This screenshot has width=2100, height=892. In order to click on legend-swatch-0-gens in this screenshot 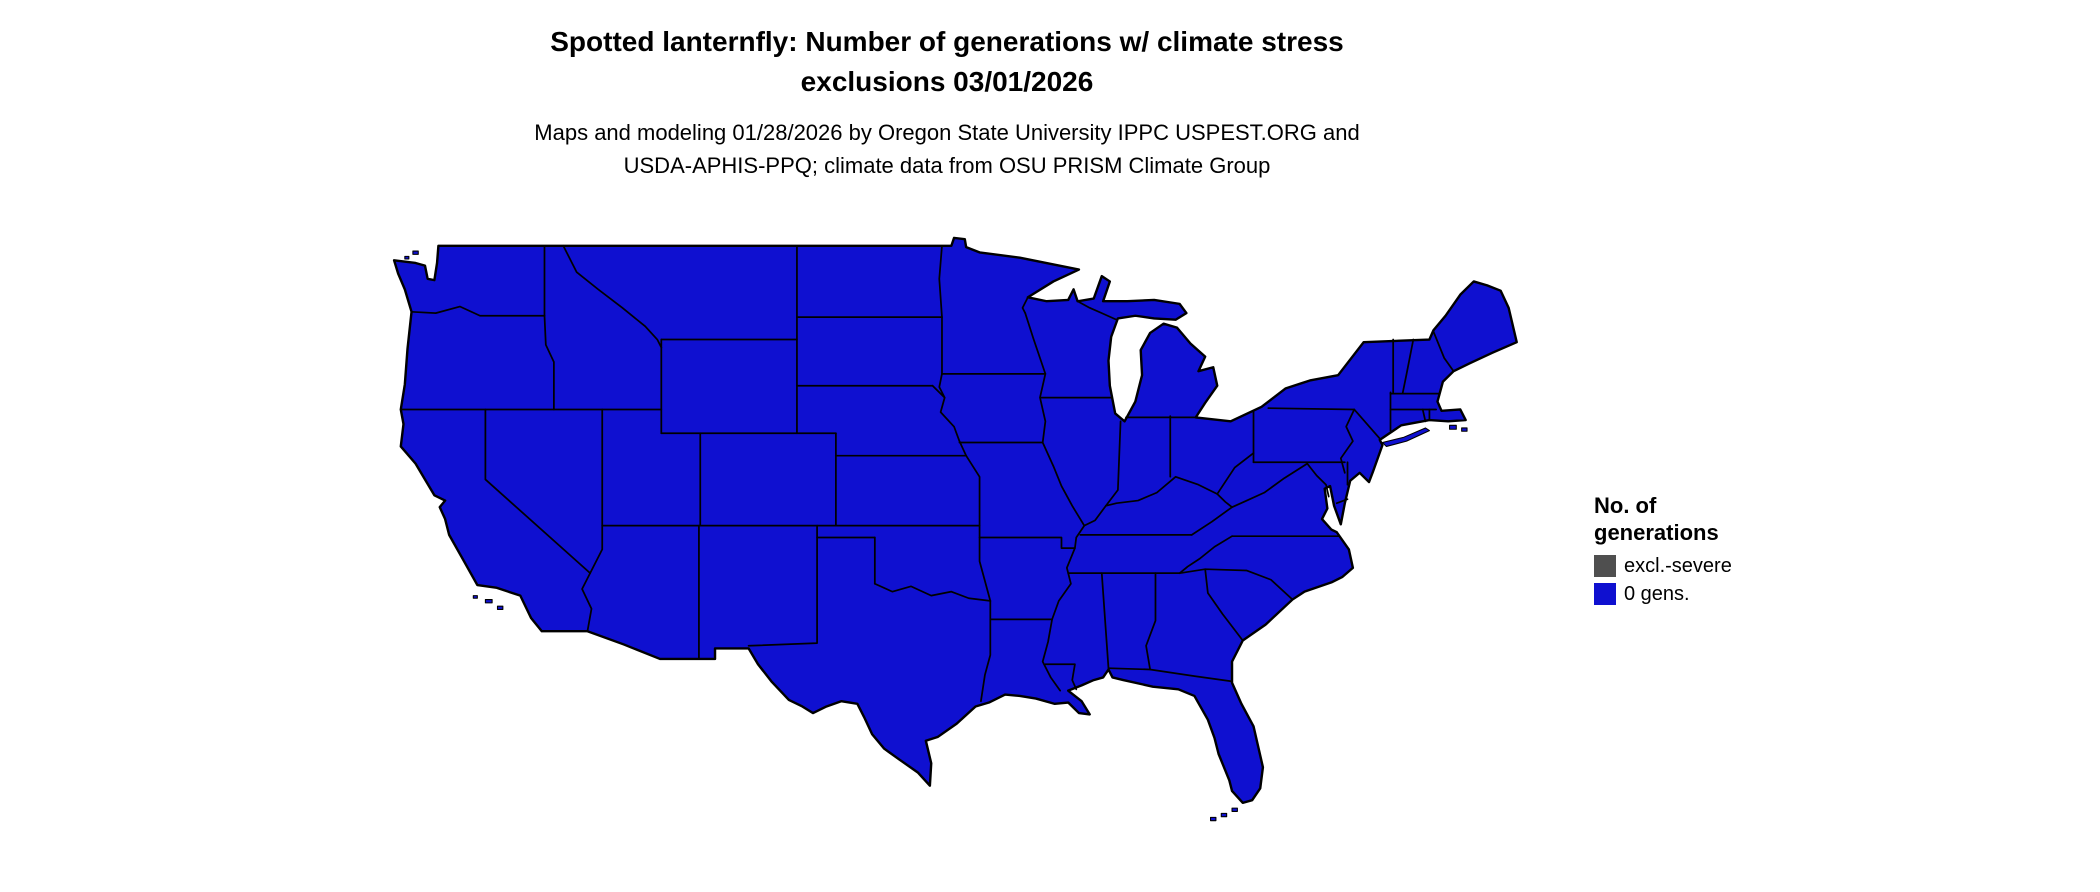, I will do `click(1605, 594)`.